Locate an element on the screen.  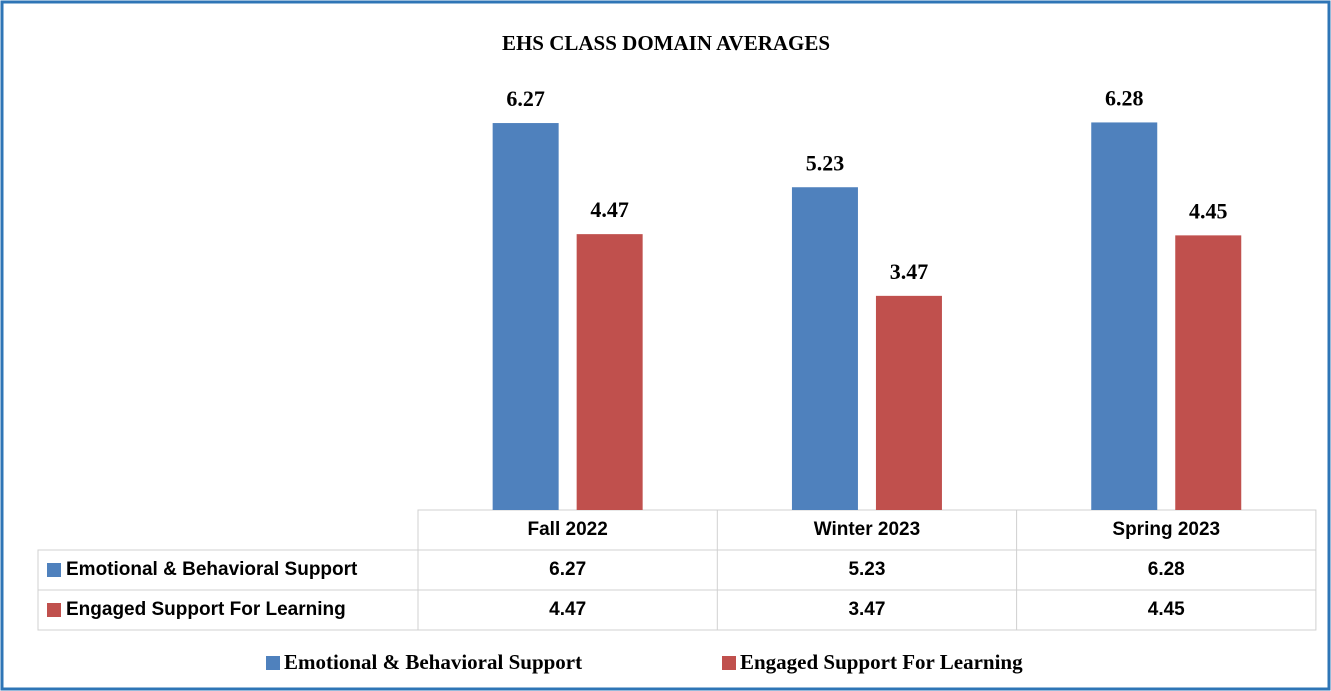
legend-label: Engaged Support For Learning is located at coordinates (881, 662).